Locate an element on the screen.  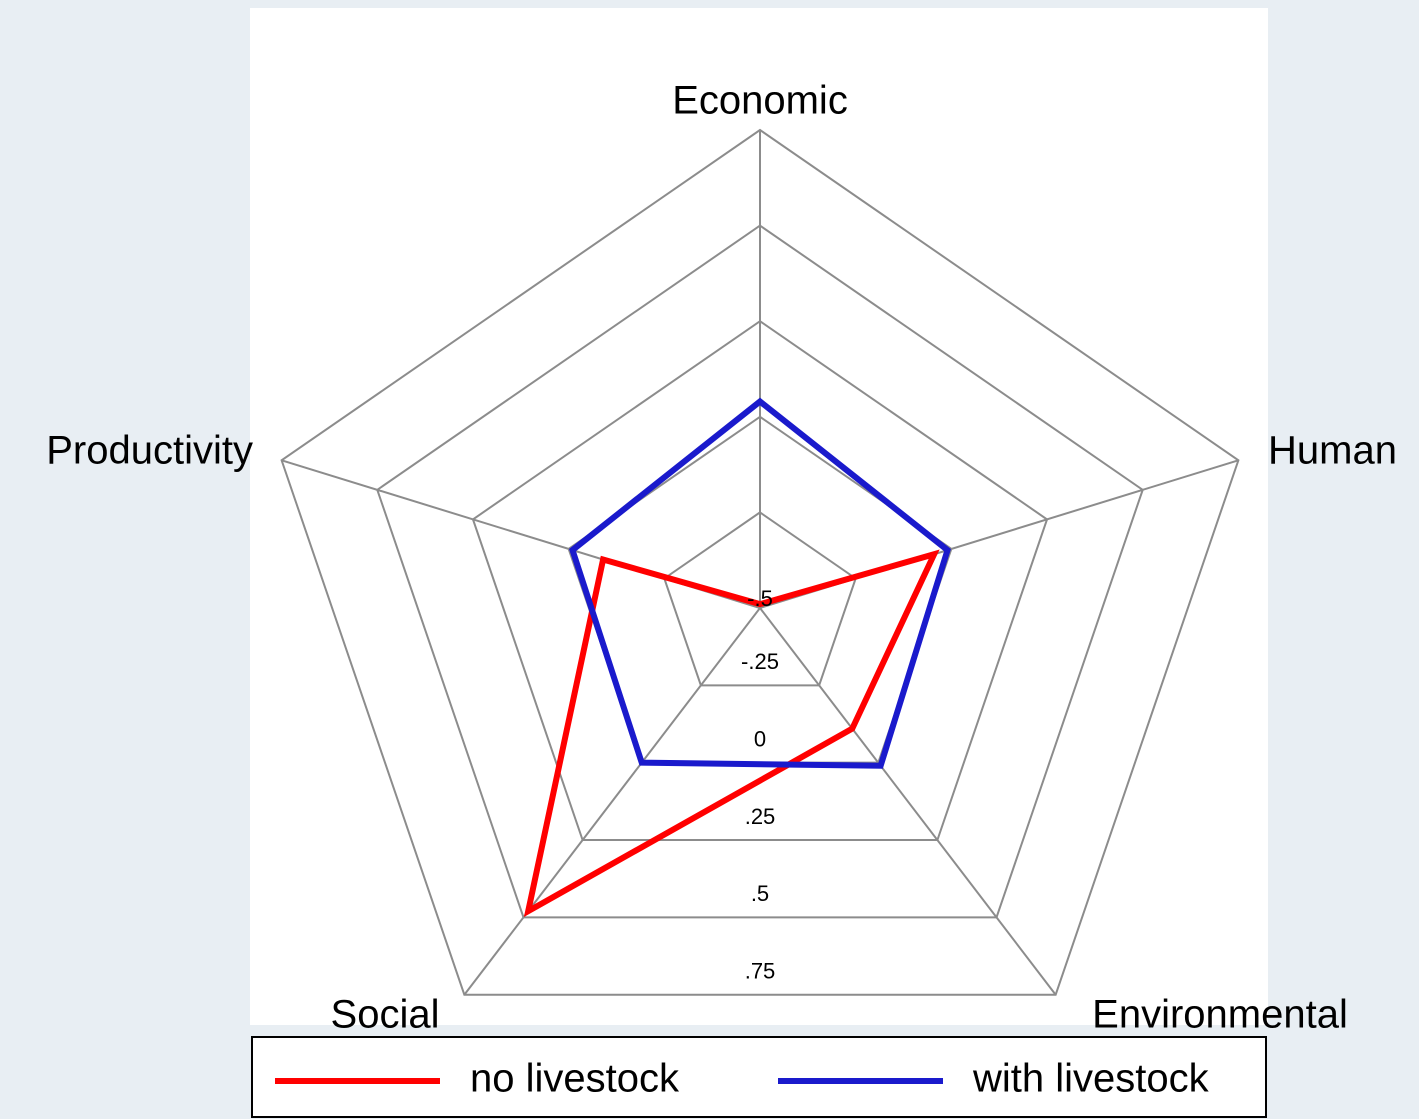
grid-ring is located at coordinates (760, 599).